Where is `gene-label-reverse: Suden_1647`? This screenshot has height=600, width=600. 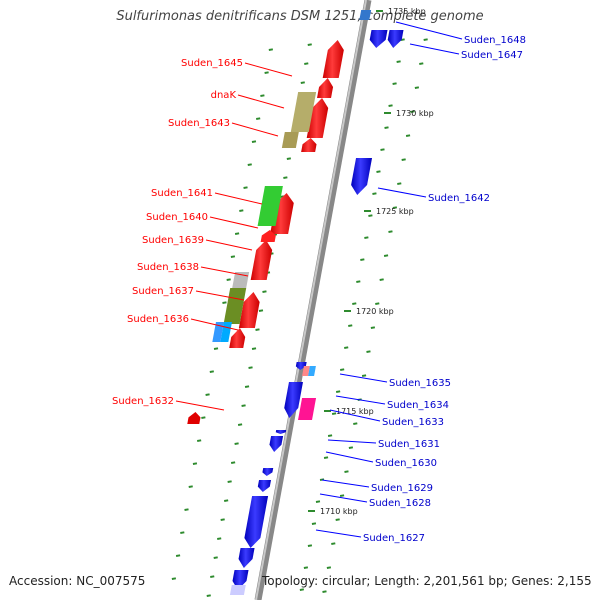 gene-label-reverse: Suden_1647 is located at coordinates (492, 55).